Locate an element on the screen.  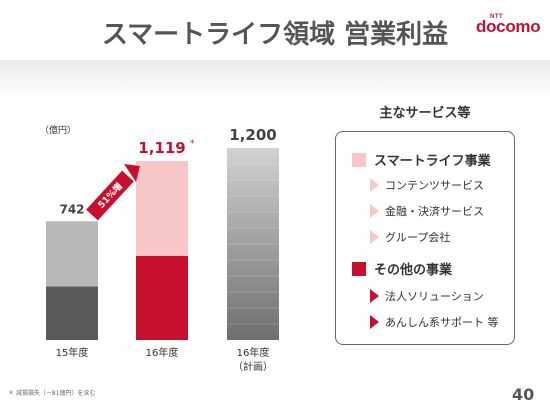
growth-arrow-head is located at coordinates (132, 173).